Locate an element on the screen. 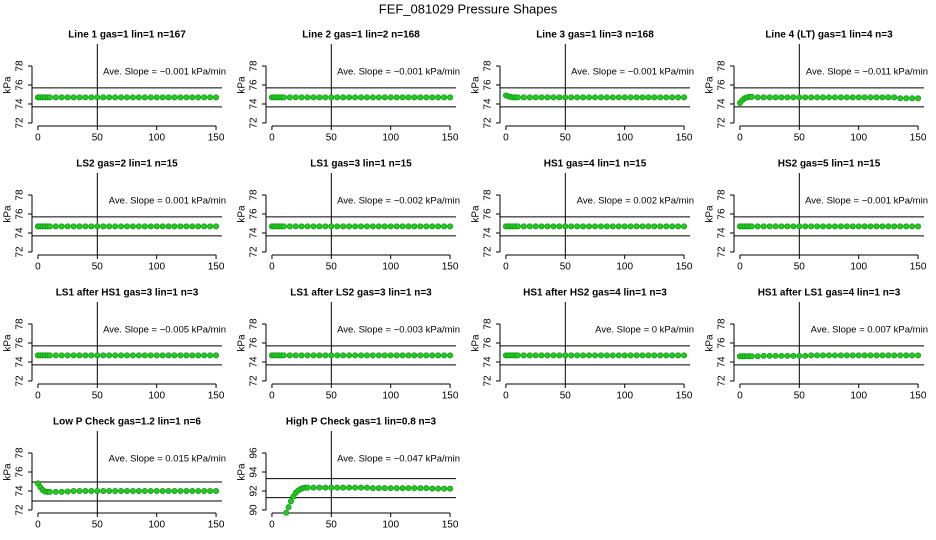 Image resolution: width=936 pixels, height=540 pixels. y-tick-label: 72 is located at coordinates (488, 252).